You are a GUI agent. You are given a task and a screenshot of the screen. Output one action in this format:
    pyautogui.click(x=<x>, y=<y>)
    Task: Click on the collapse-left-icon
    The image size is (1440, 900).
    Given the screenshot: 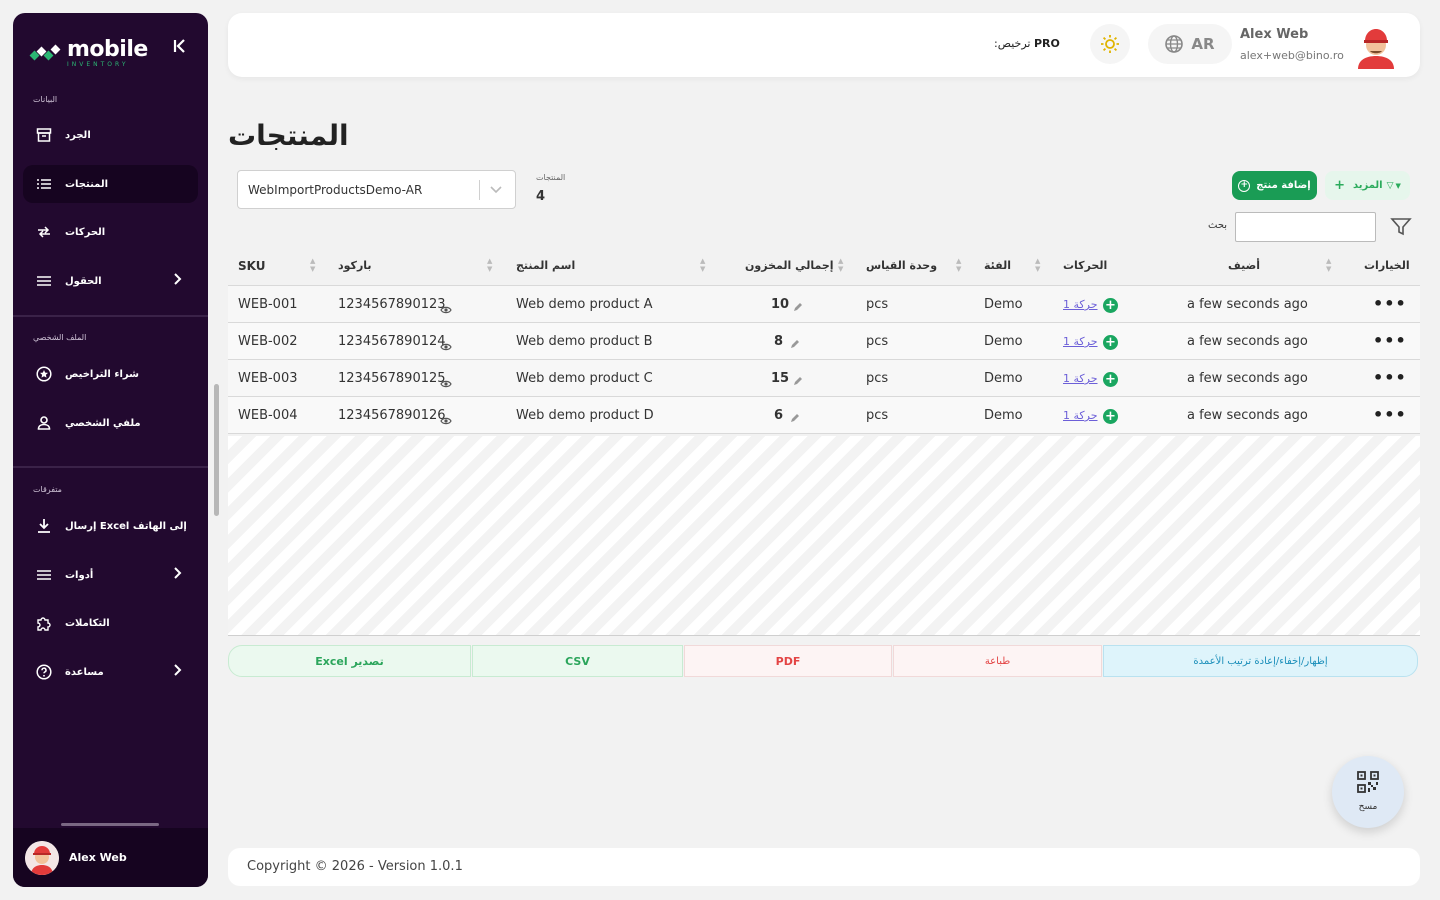 What is the action you would take?
    pyautogui.click(x=179, y=46)
    